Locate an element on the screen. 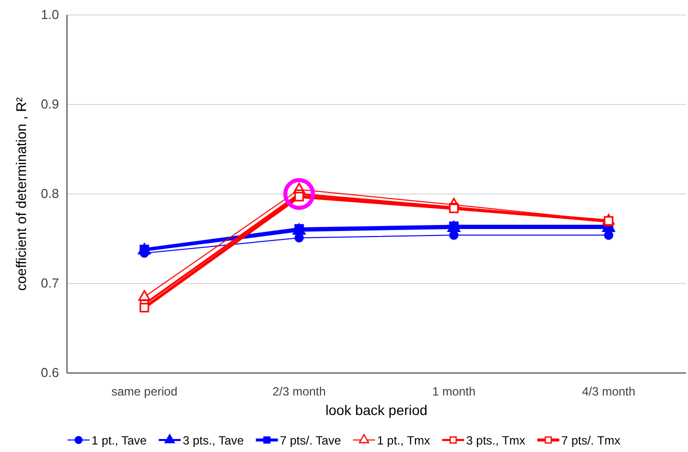 The image size is (688, 452). legend-label: 1 pt., Tave is located at coordinates (120, 441).